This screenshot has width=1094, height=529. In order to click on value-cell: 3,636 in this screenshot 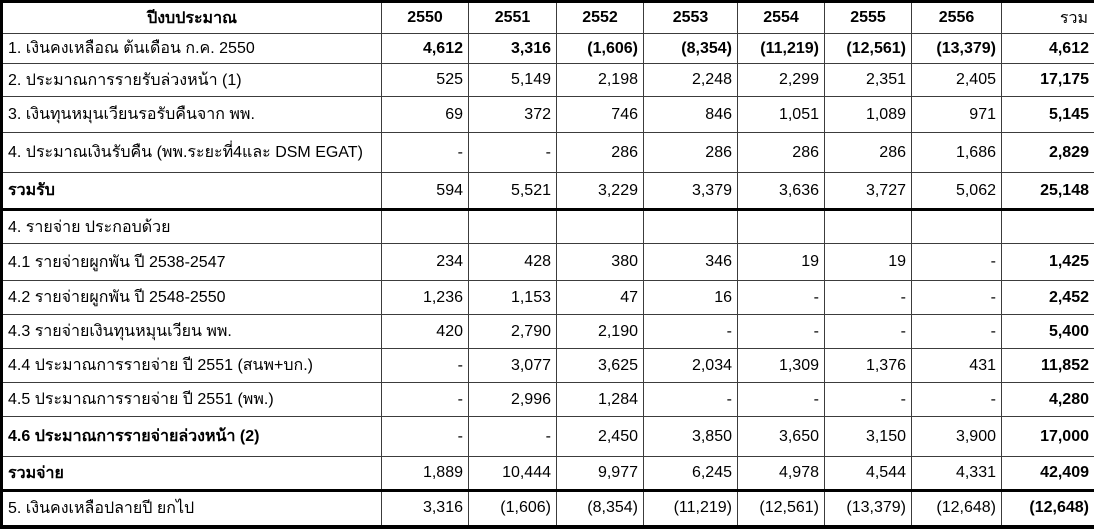, I will do `click(781, 191)`.